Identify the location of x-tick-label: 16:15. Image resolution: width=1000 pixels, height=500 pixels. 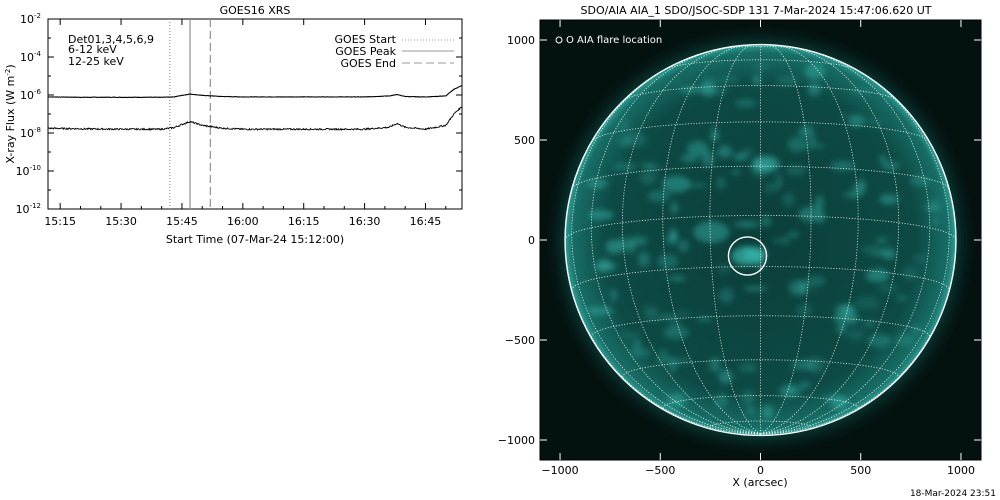
(304, 221).